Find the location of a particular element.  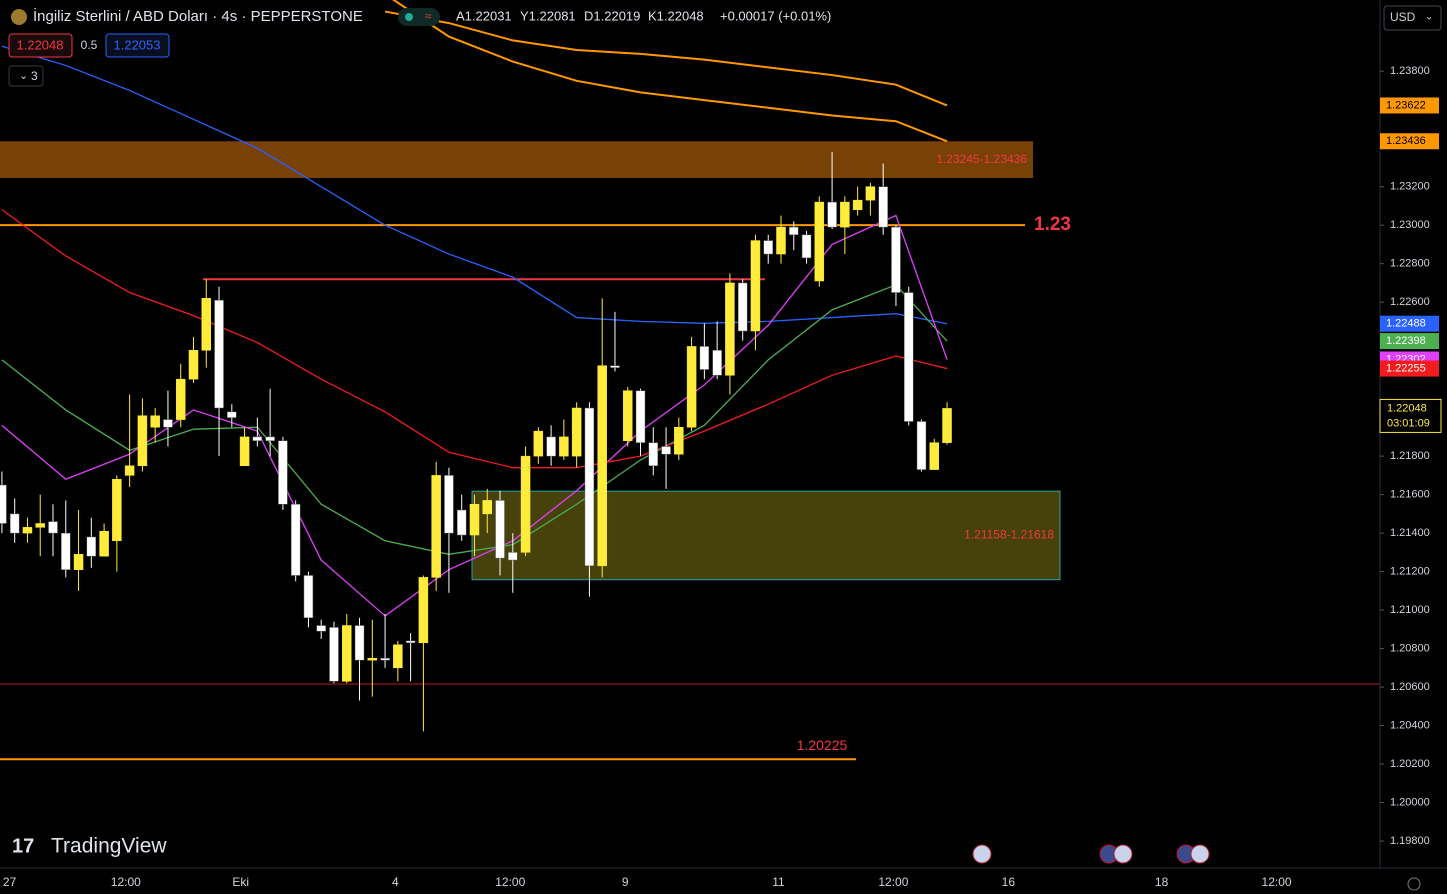

y-tick-label: 1.21200 is located at coordinates (1410, 572).